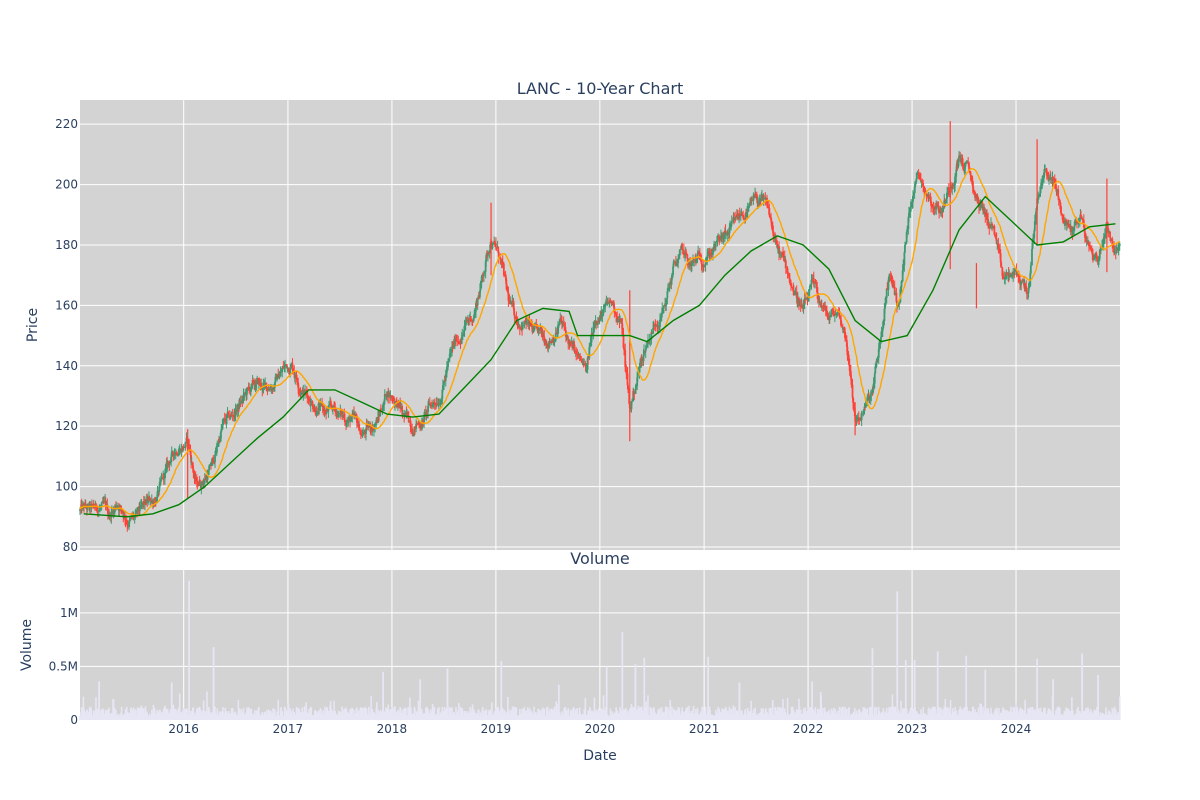 The height and width of the screenshot is (800, 1200). Describe the element at coordinates (808, 729) in the screenshot. I see `date-tick-label: 2022` at that location.